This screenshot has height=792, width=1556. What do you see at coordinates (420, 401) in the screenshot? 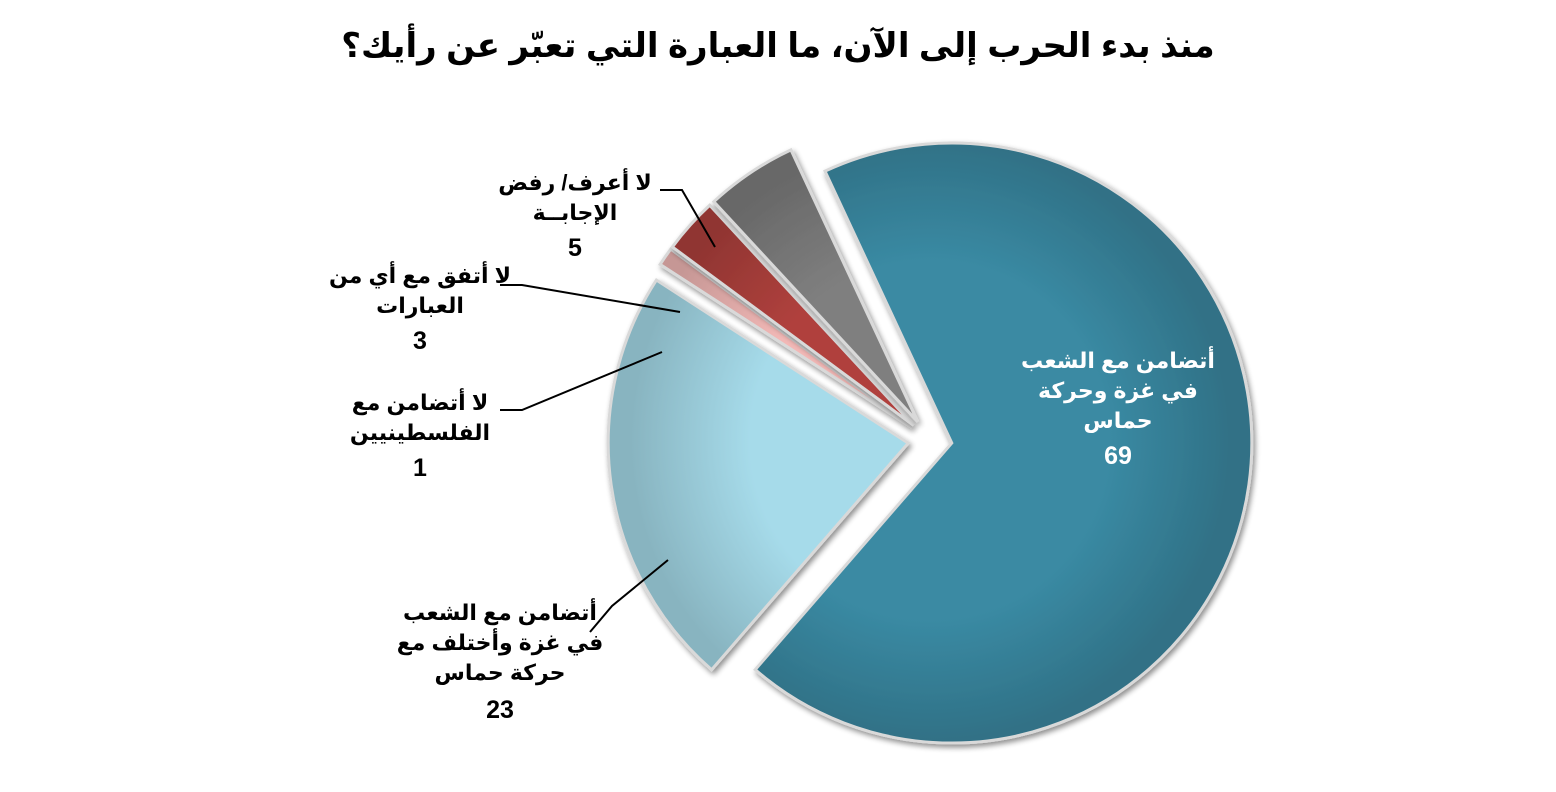
I see `slice-label-line: لا أتضامن مع` at bounding box center [420, 401].